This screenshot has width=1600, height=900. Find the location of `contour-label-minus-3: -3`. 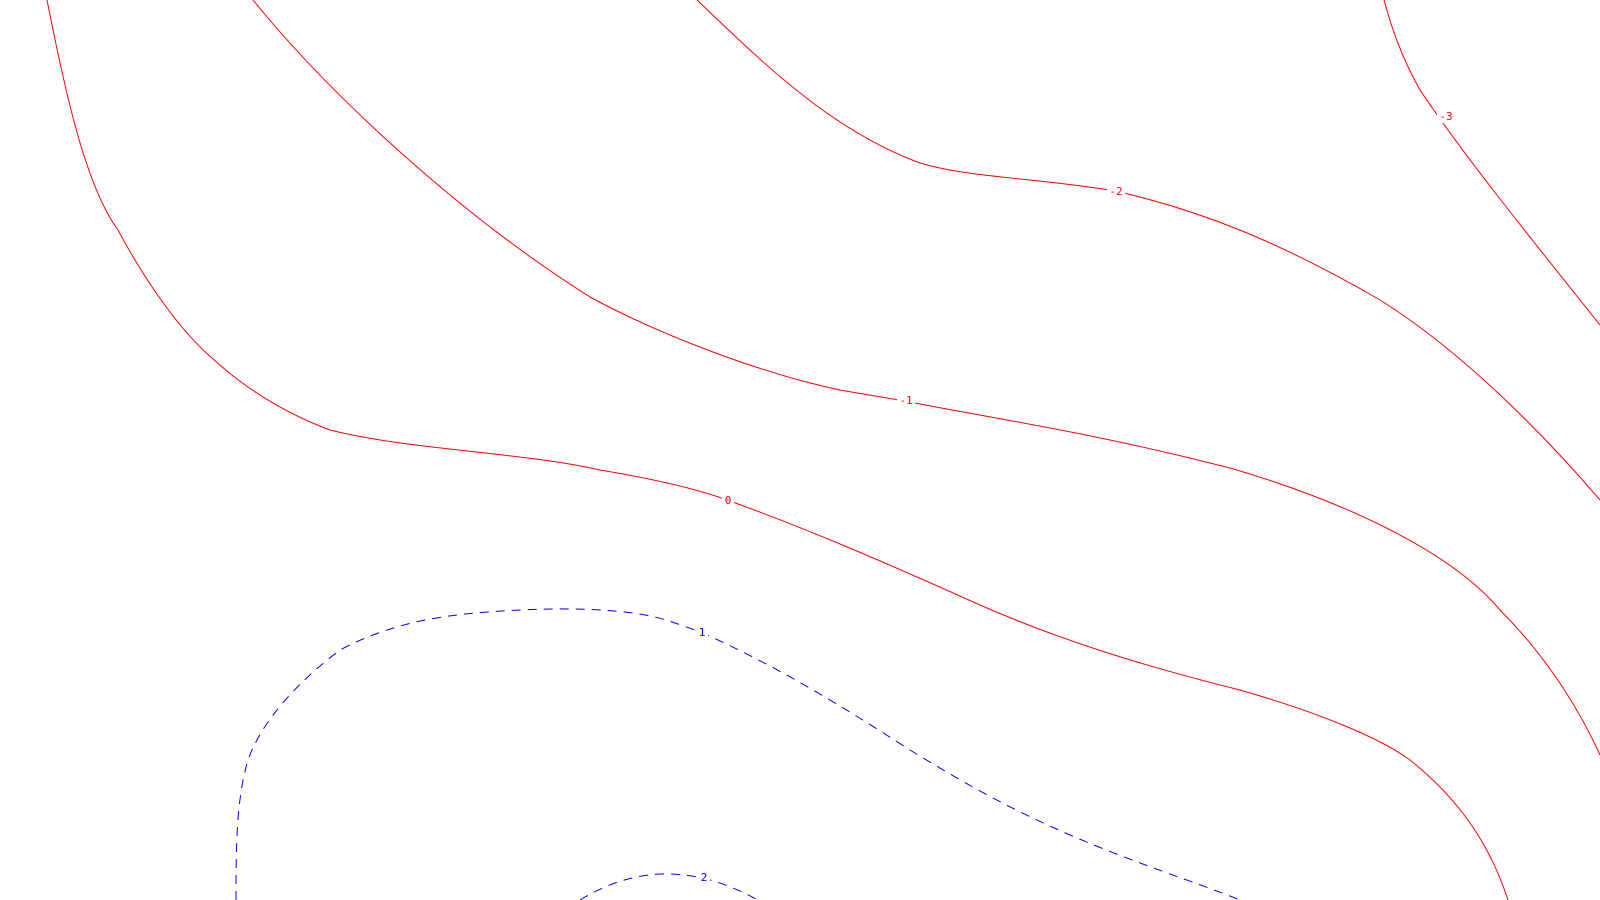

contour-label-minus-3: -3 is located at coordinates (1445, 116).